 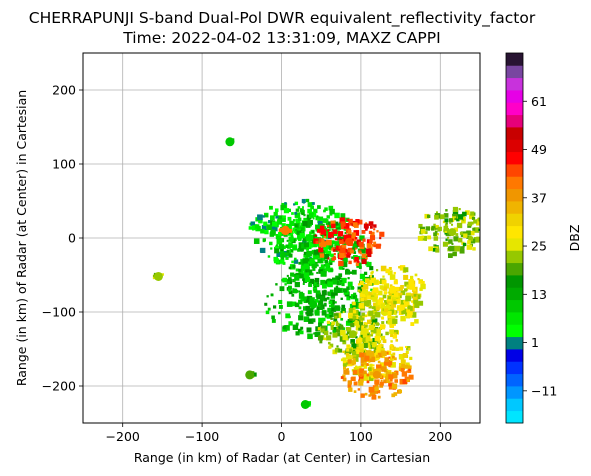 I want to click on x-tick-label: 200, so click(x=440, y=436).